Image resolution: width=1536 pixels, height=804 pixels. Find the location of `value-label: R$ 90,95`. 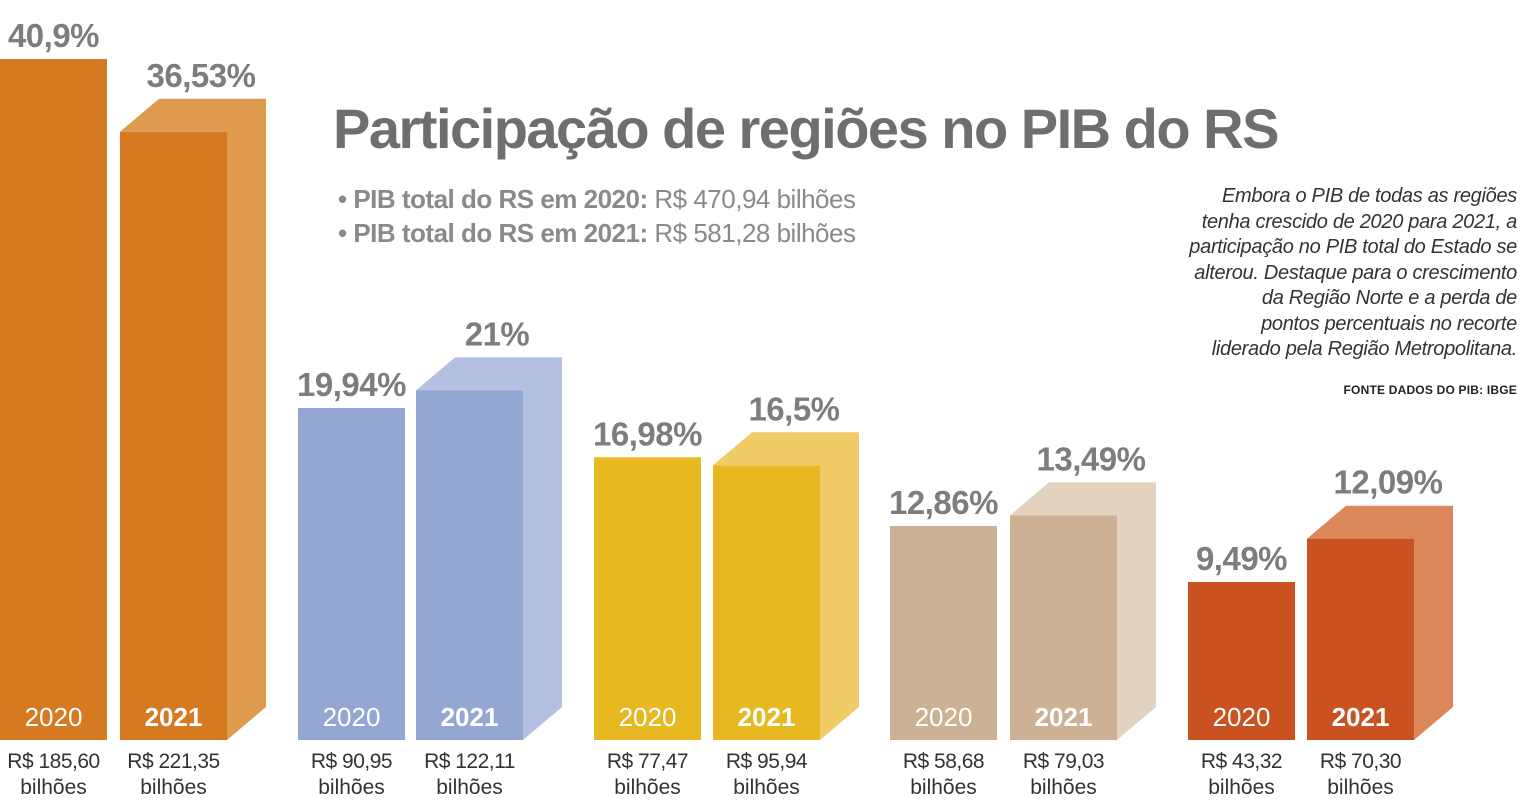

value-label: R$ 90,95 is located at coordinates (351, 761).